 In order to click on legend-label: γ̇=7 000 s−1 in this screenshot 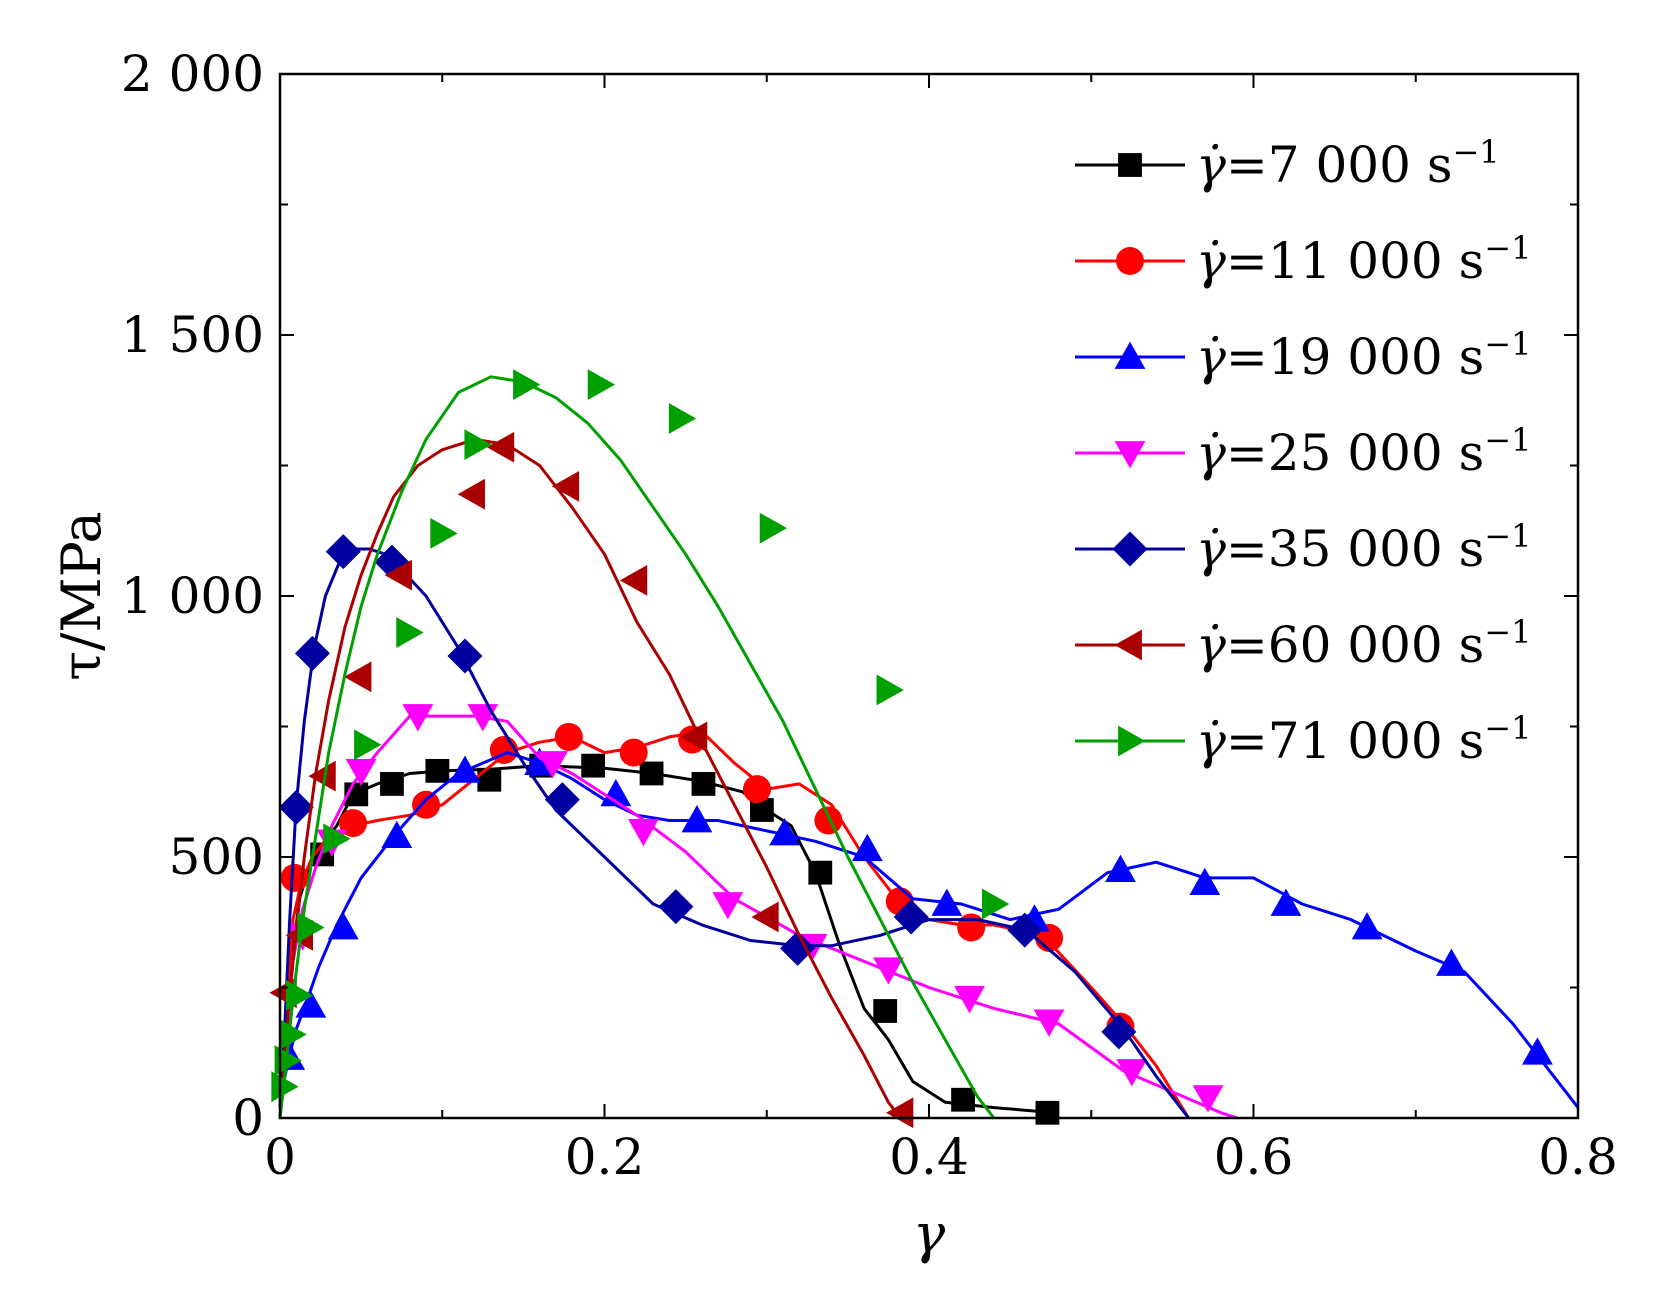, I will do `click(1348, 163)`.